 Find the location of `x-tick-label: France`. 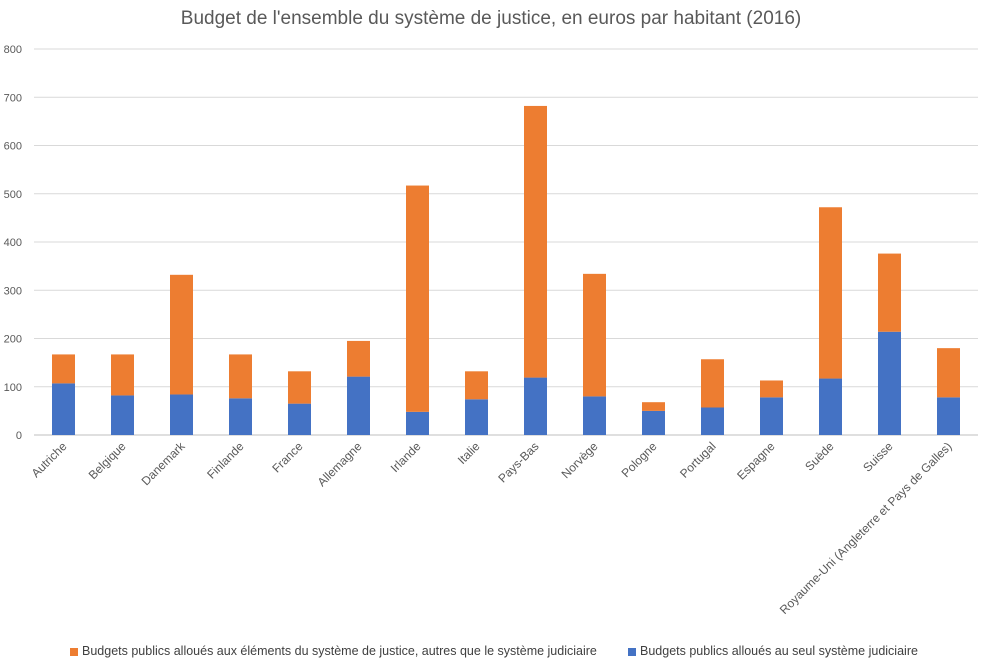

x-tick-label: France is located at coordinates (287, 457).